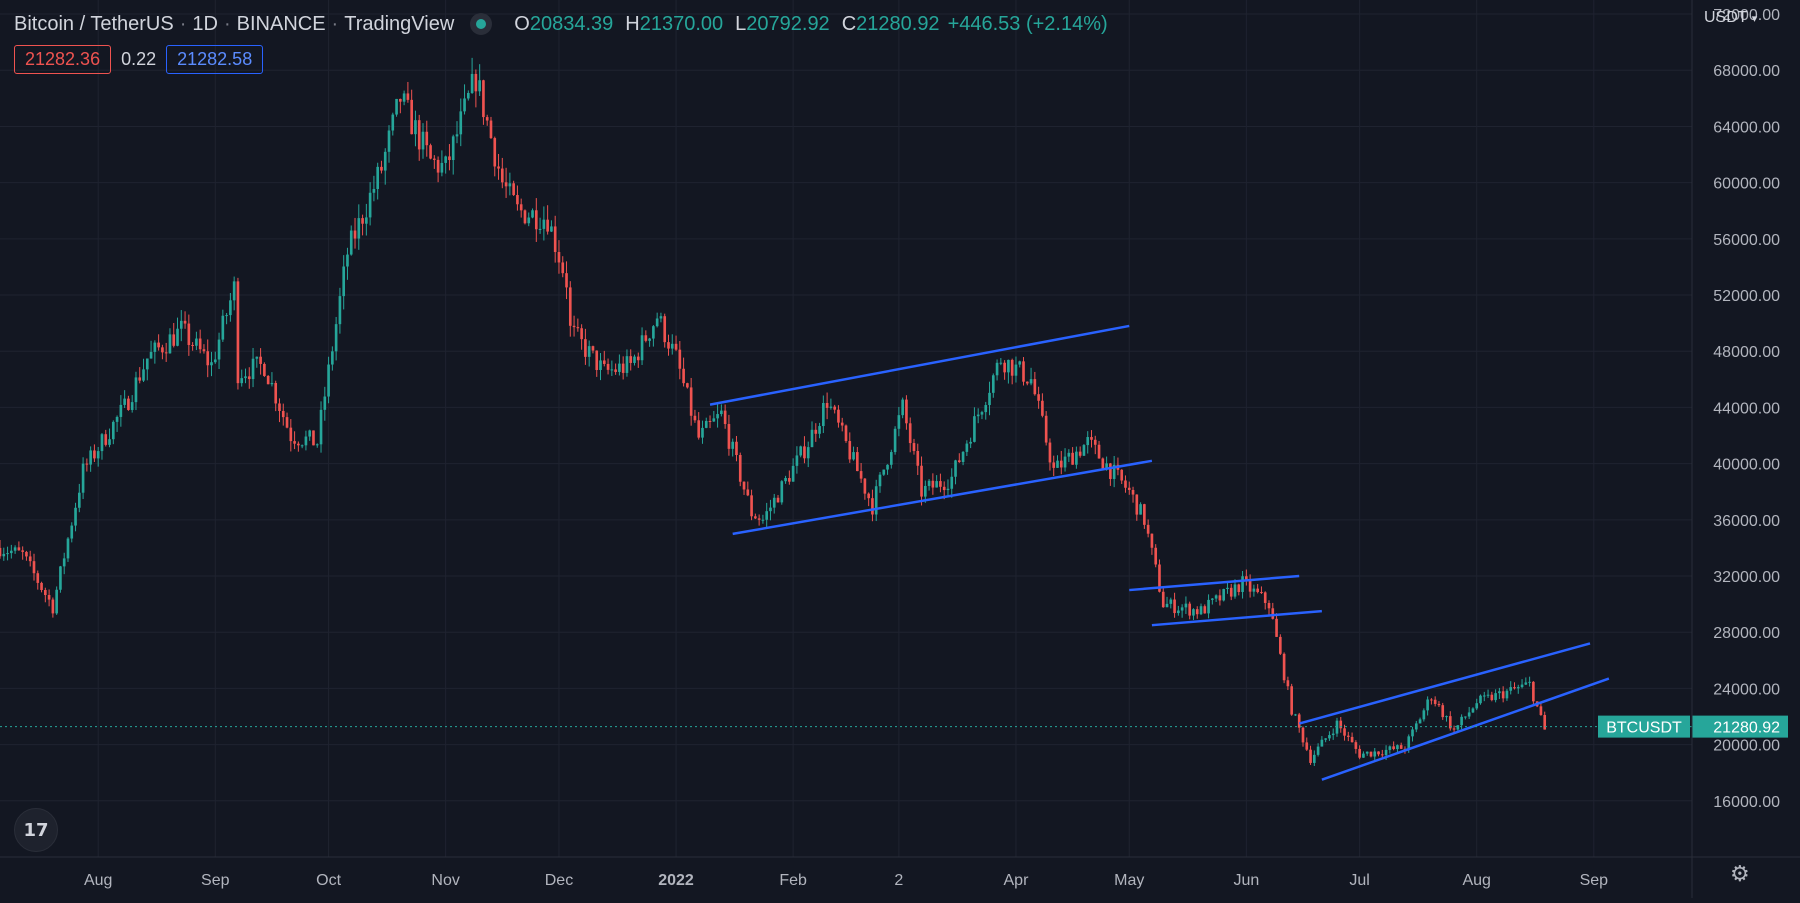 The width and height of the screenshot is (1800, 903). Describe the element at coordinates (1726, 17) in the screenshot. I see `currency-label: USDT` at that location.